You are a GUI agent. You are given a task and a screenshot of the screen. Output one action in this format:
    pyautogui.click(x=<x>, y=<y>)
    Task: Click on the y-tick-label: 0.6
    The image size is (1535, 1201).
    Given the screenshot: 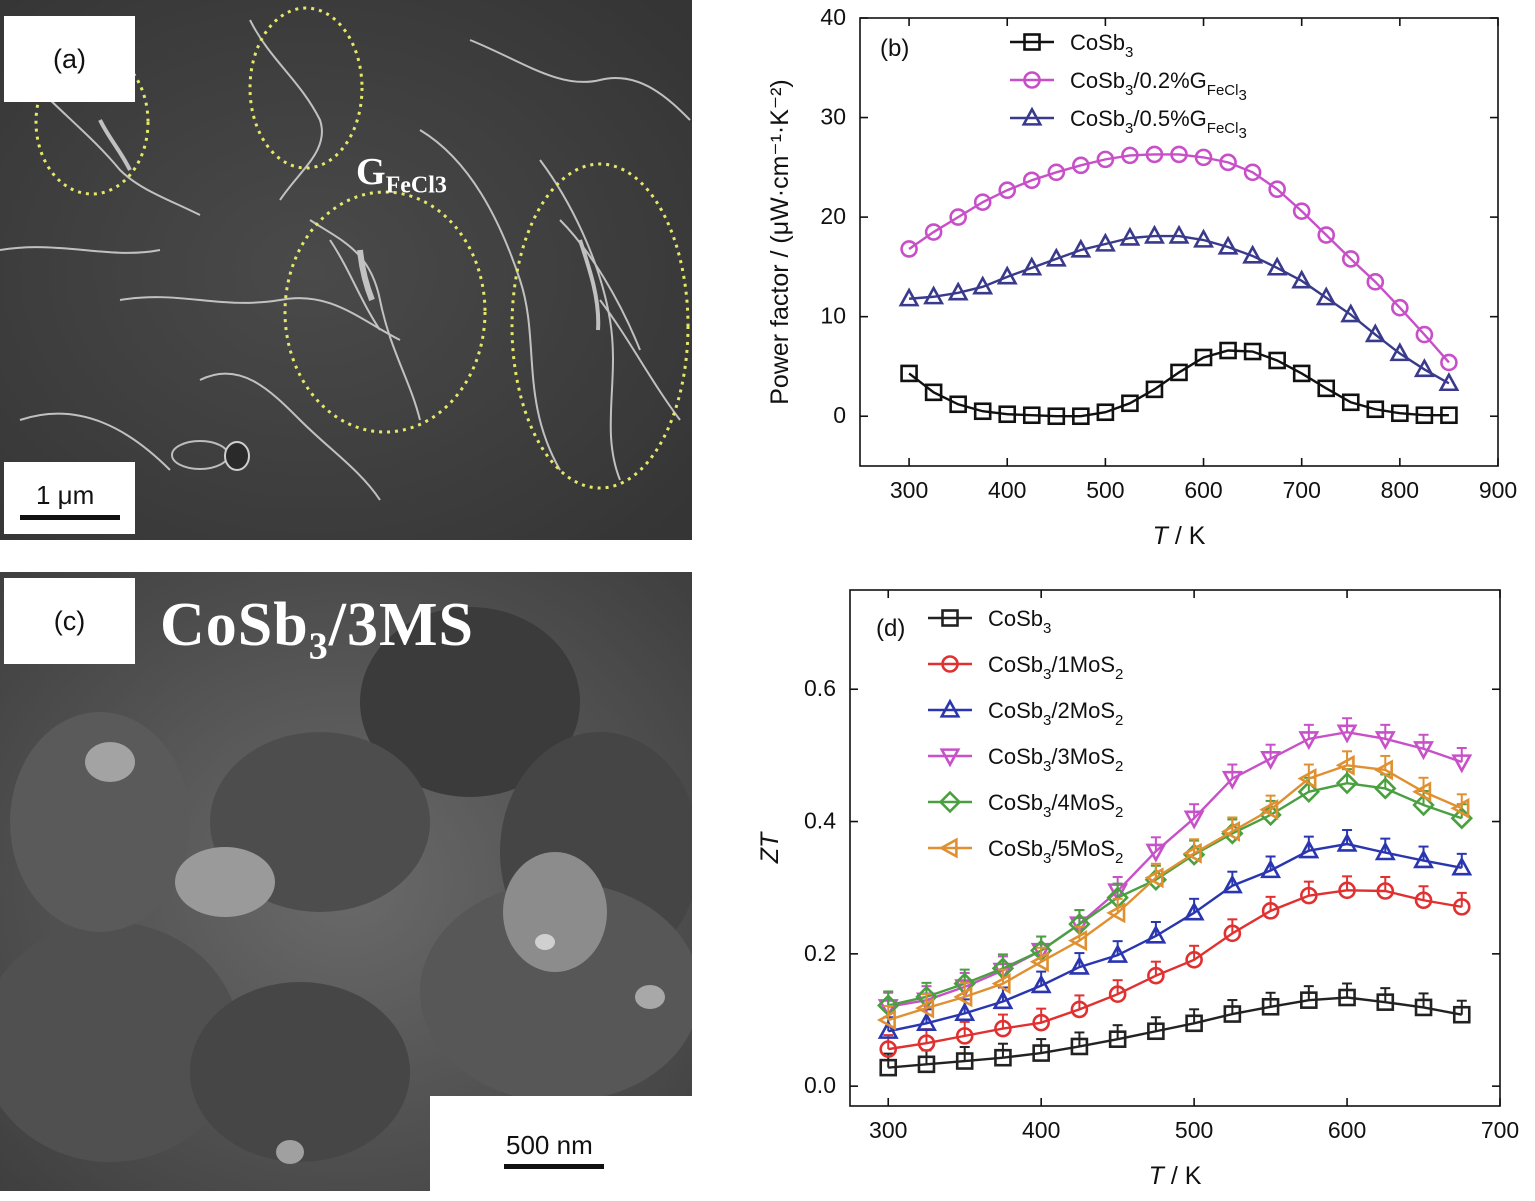 What is the action you would take?
    pyautogui.click(x=820, y=688)
    